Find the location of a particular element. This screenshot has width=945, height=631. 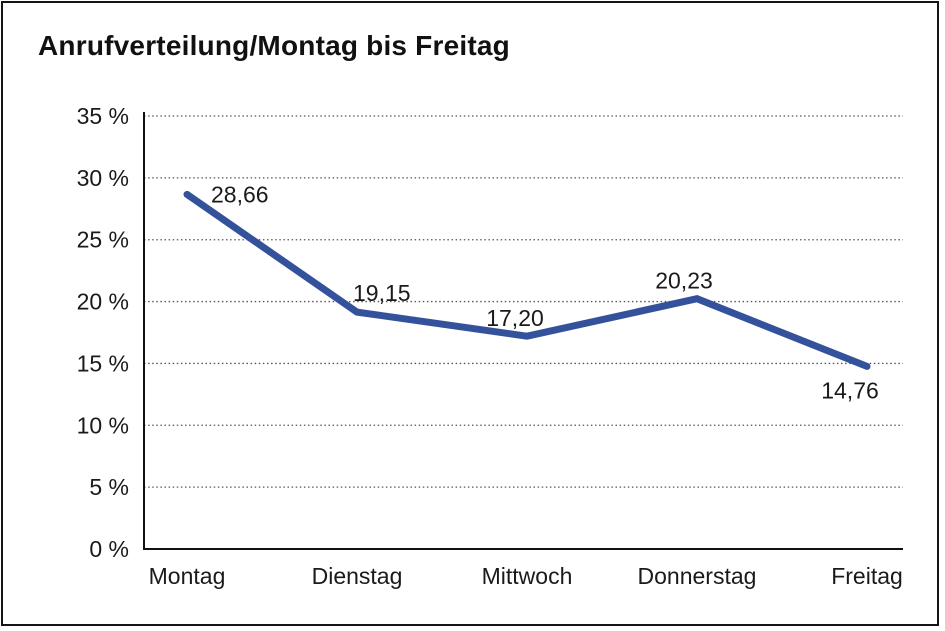

data-point-label: 28,66 is located at coordinates (240, 194).